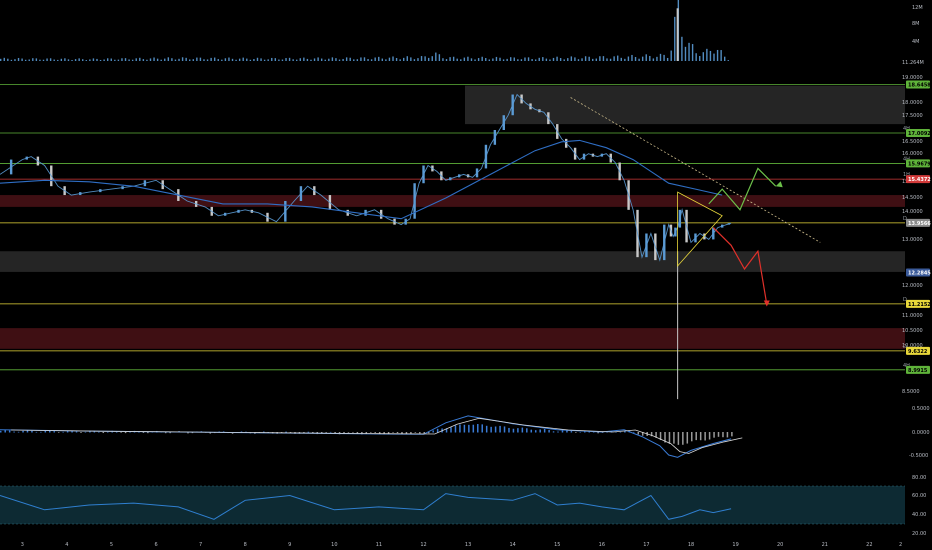  Describe the element at coordinates (766, 303) in the screenshot. I see `bear-arrowhead` at that location.